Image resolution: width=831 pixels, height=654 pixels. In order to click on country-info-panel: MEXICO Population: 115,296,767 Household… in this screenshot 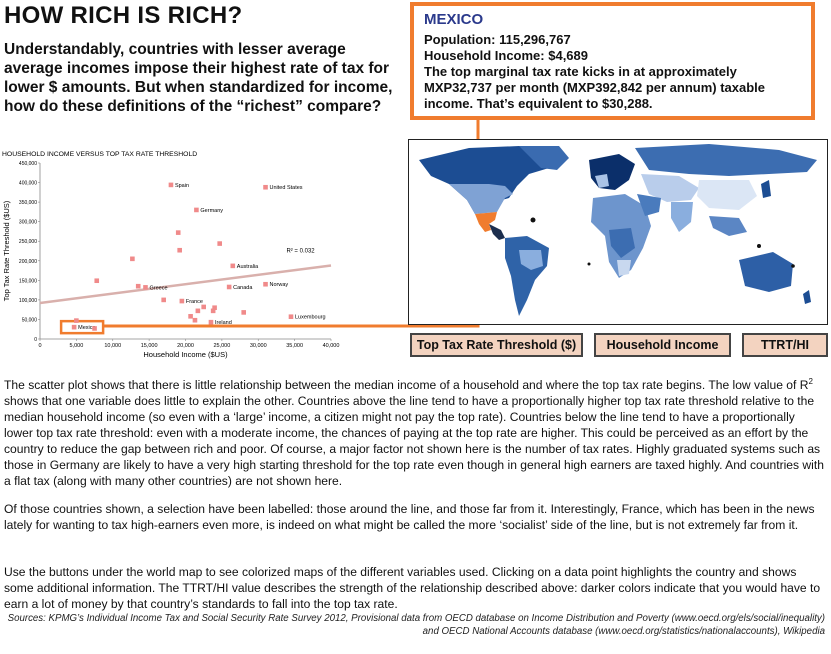, I will do `click(612, 61)`.